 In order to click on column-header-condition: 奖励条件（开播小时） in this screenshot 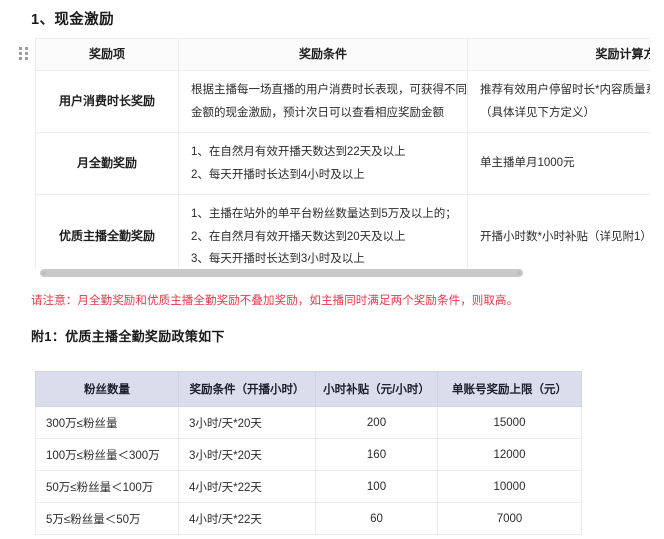, I will do `click(247, 389)`.